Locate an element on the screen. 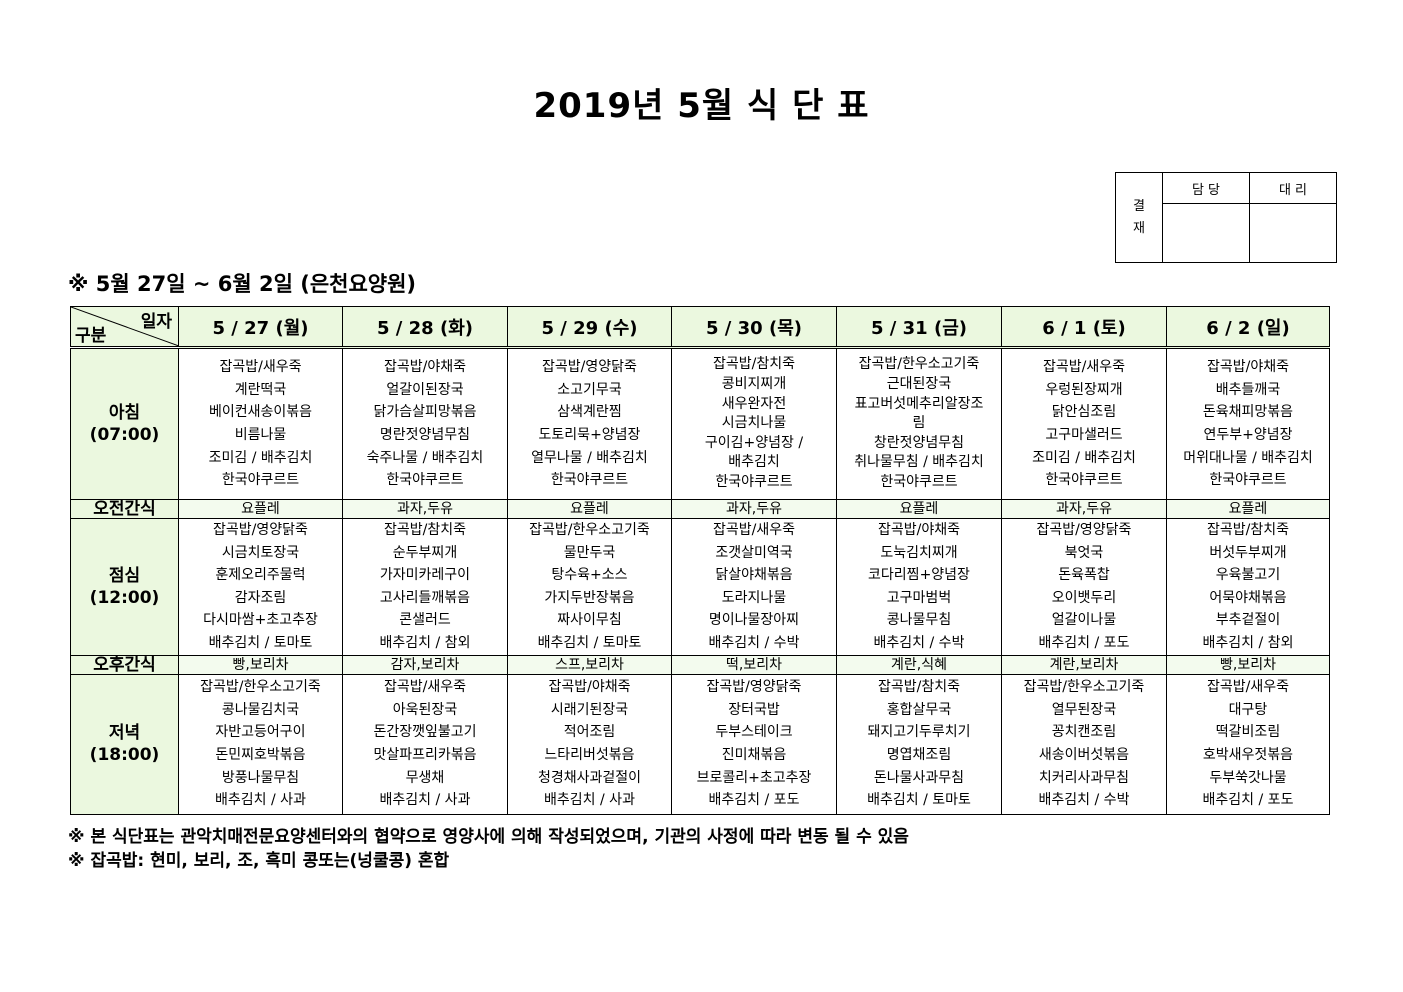 The height and width of the screenshot is (992, 1403). menu-item: 호박새우젓볶음 is located at coordinates (1248, 755).